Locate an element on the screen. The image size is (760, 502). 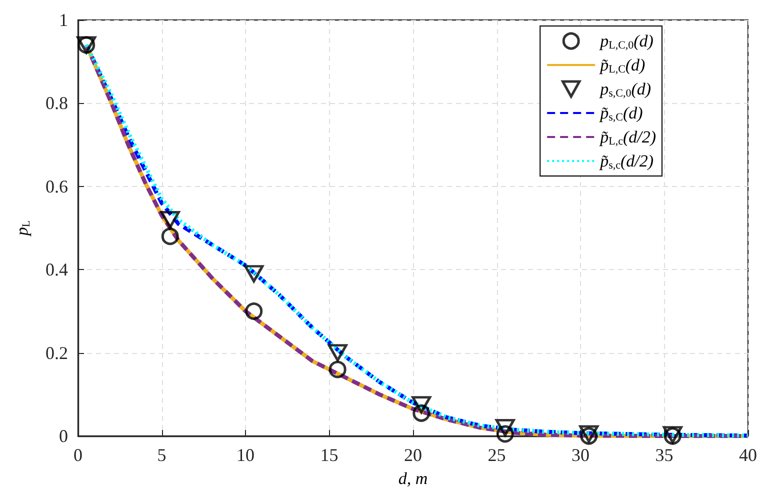
y-tick-label: 1 is located at coordinates (63, 20).